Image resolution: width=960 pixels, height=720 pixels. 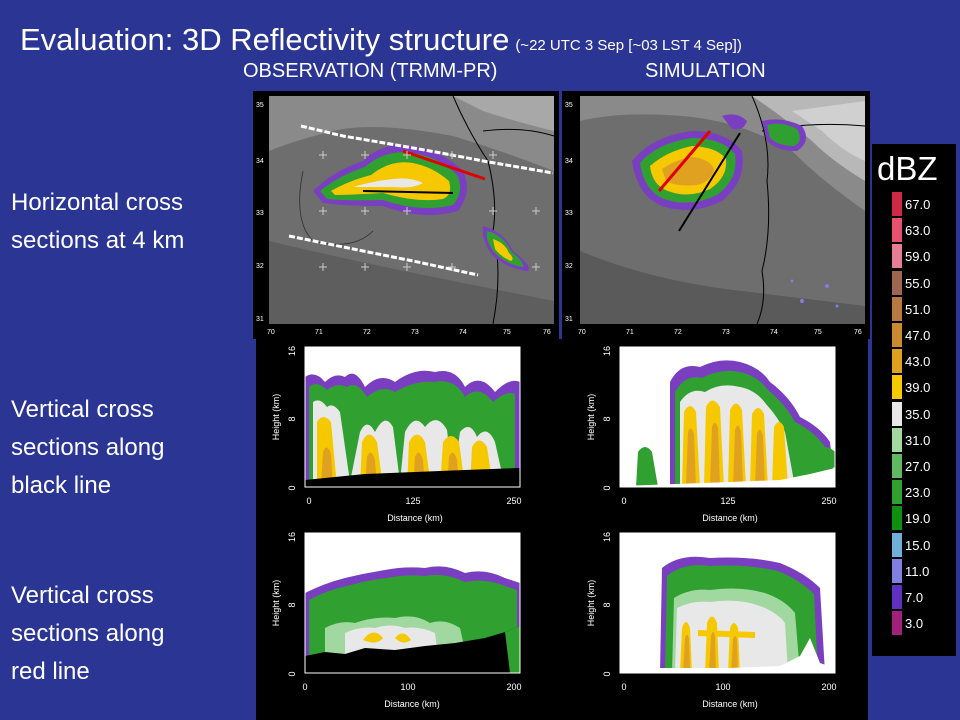 I want to click on label-horizontal: Horizontal cross sections at 4 km, so click(x=97, y=222).